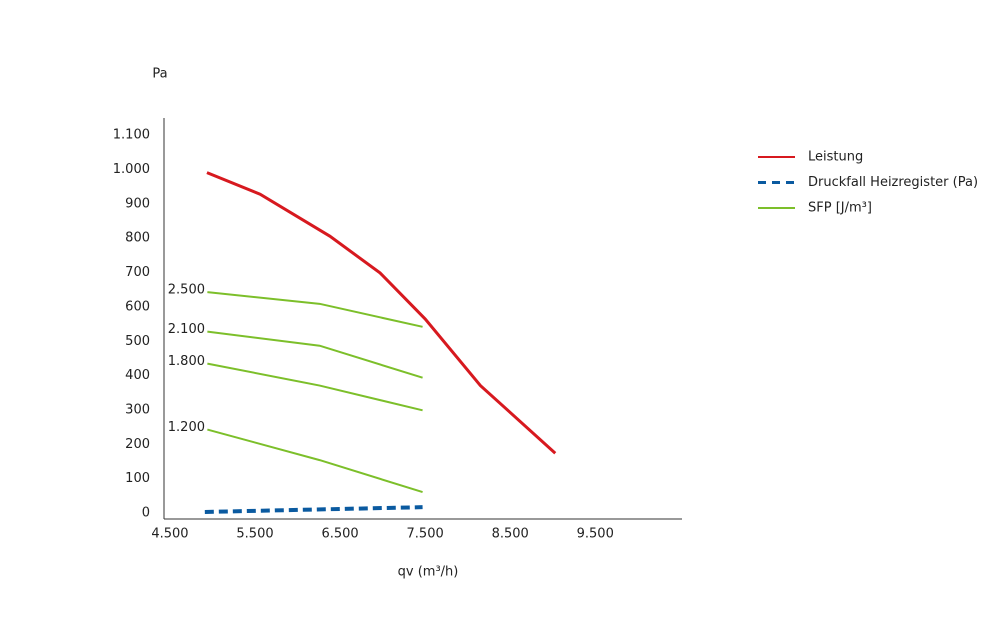 This screenshot has height=627, width=990. Describe the element at coordinates (137, 341) in the screenshot. I see `y-tick-label: 500` at that location.